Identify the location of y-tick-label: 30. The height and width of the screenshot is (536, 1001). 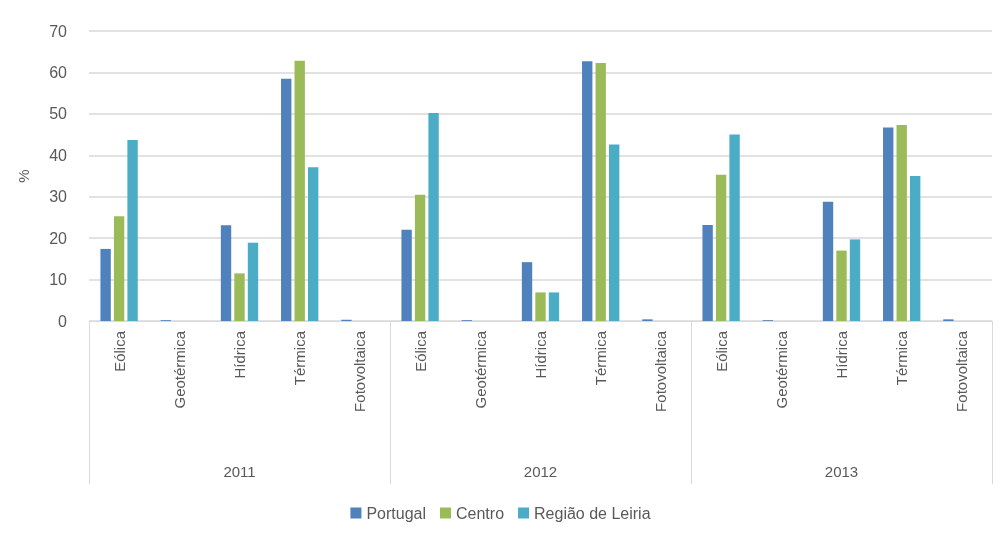
(58, 197).